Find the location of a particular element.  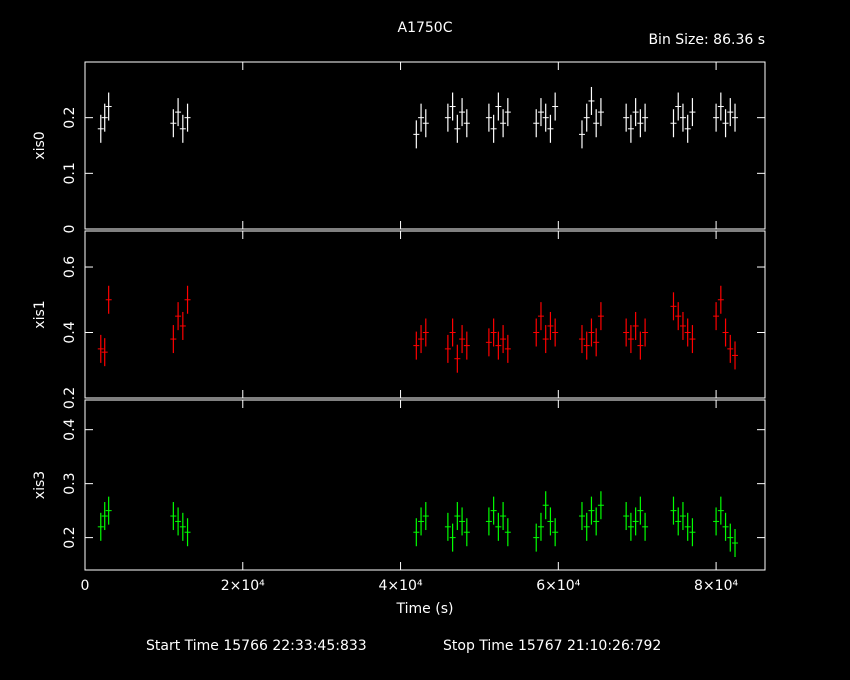

chart-title: A1750C is located at coordinates (425, 28).